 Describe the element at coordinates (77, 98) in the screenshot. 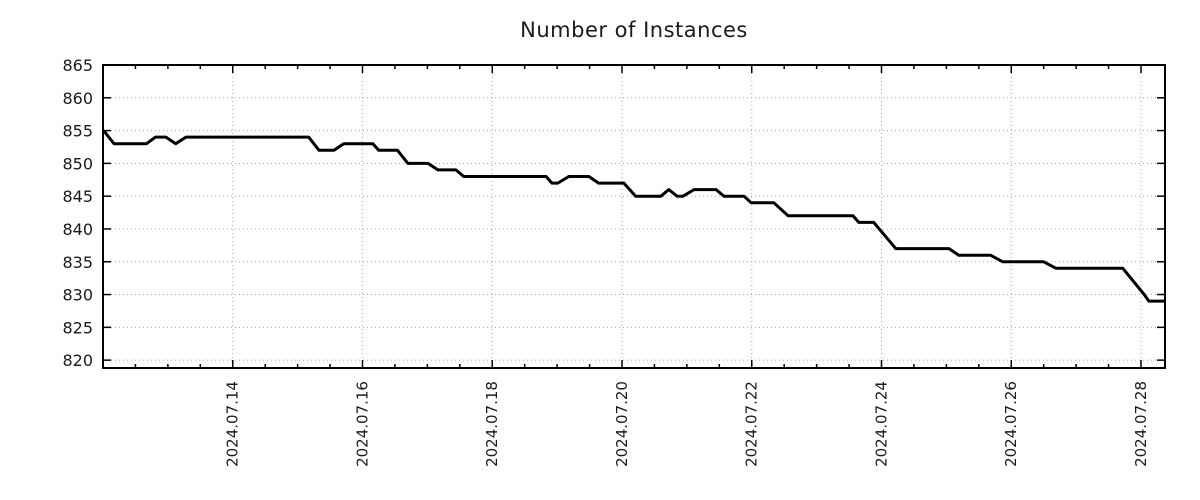

I see `y-tick-label: 860` at that location.